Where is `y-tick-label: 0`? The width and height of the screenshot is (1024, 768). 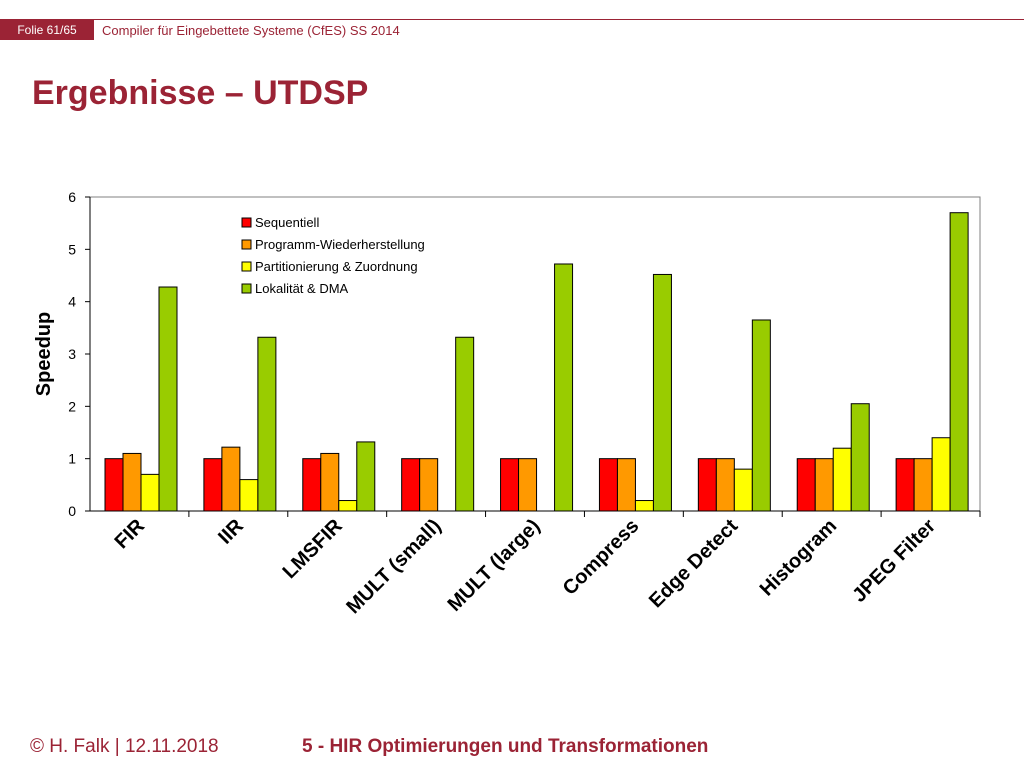
y-tick-label: 0 is located at coordinates (72, 511).